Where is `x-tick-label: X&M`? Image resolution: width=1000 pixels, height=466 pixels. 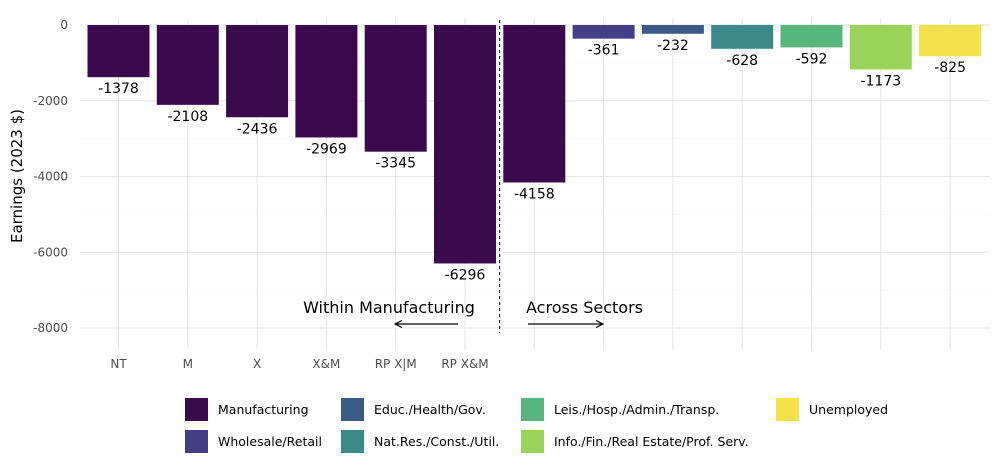
x-tick-label: X&M is located at coordinates (326, 364).